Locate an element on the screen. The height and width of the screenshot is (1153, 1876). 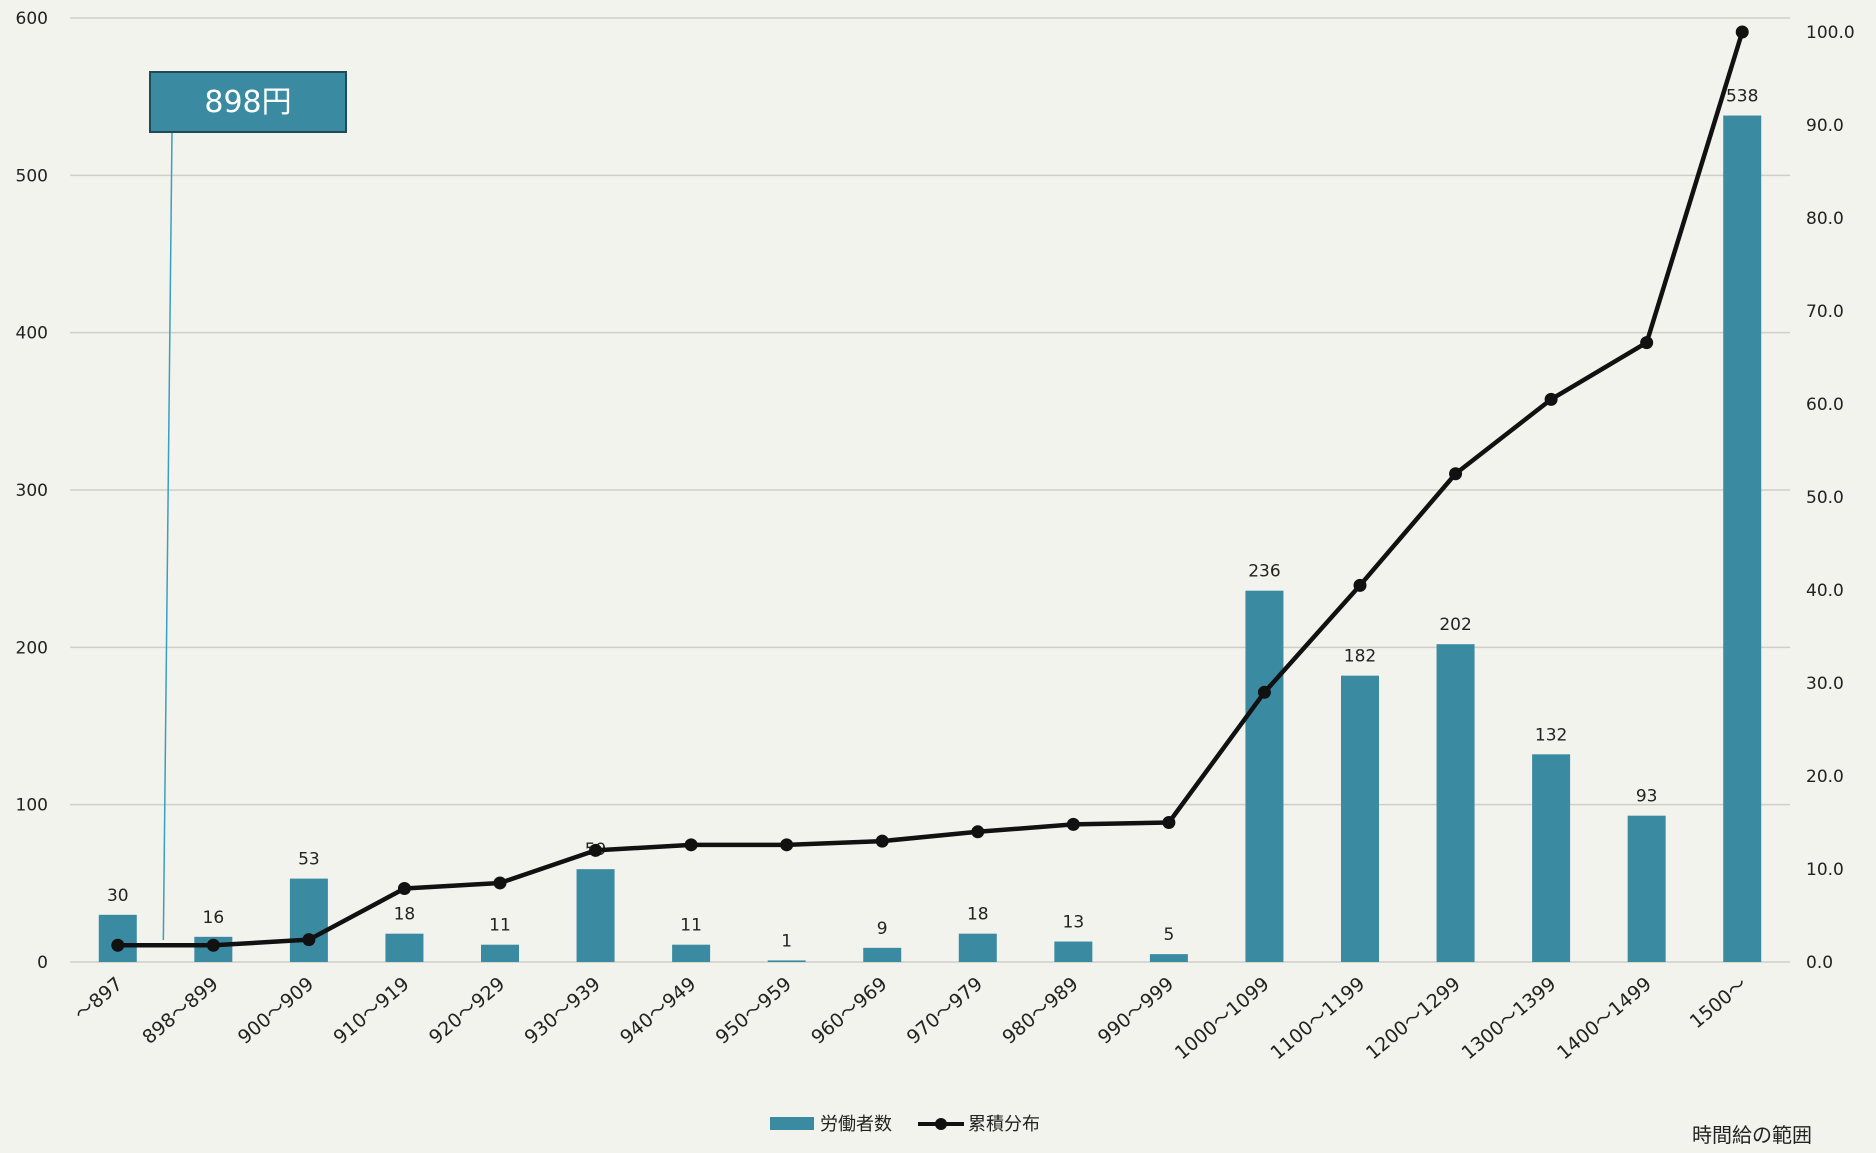
x-tick-label: ～897 is located at coordinates (99, 999).